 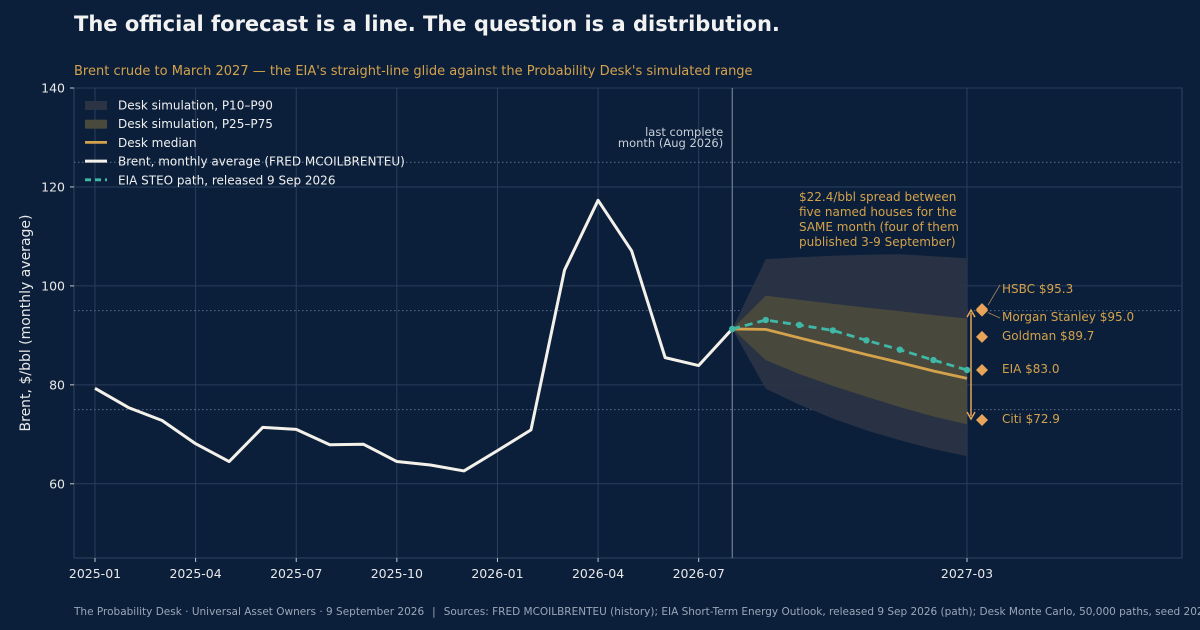 I want to click on last-complete-label: last complete, so click(x=684, y=132).